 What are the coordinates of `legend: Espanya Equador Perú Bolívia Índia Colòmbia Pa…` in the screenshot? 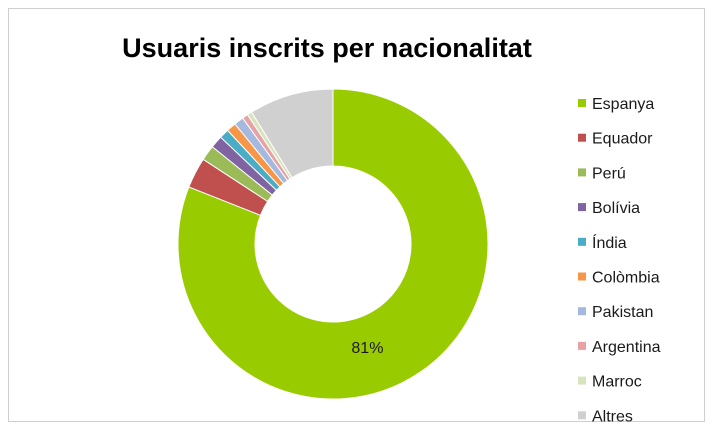 It's located at (619, 259).